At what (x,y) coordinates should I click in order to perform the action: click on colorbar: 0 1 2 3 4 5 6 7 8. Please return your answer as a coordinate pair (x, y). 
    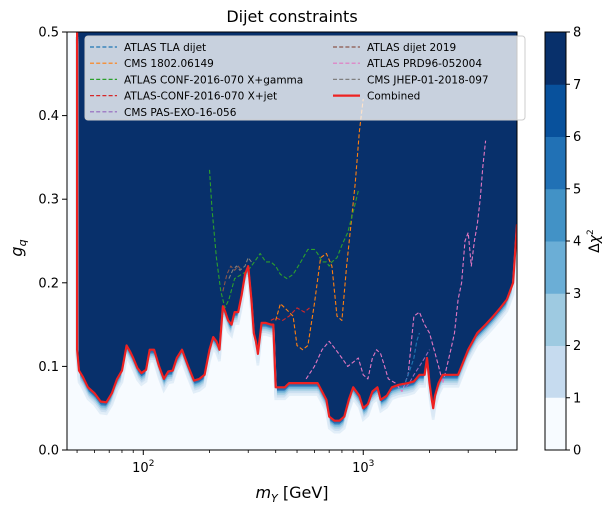
    Looking at the image, I should click on (562, 242).